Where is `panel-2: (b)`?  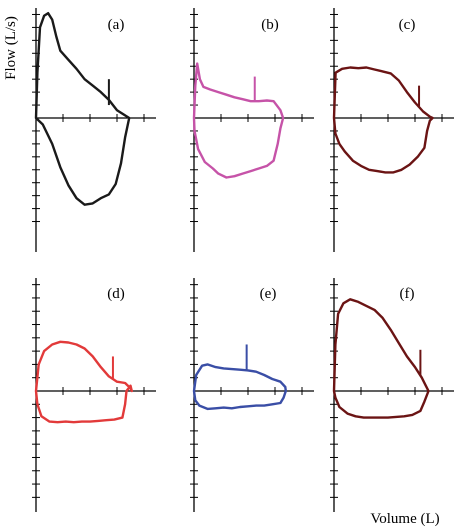 panel-2: (b) is located at coordinates (252, 130).